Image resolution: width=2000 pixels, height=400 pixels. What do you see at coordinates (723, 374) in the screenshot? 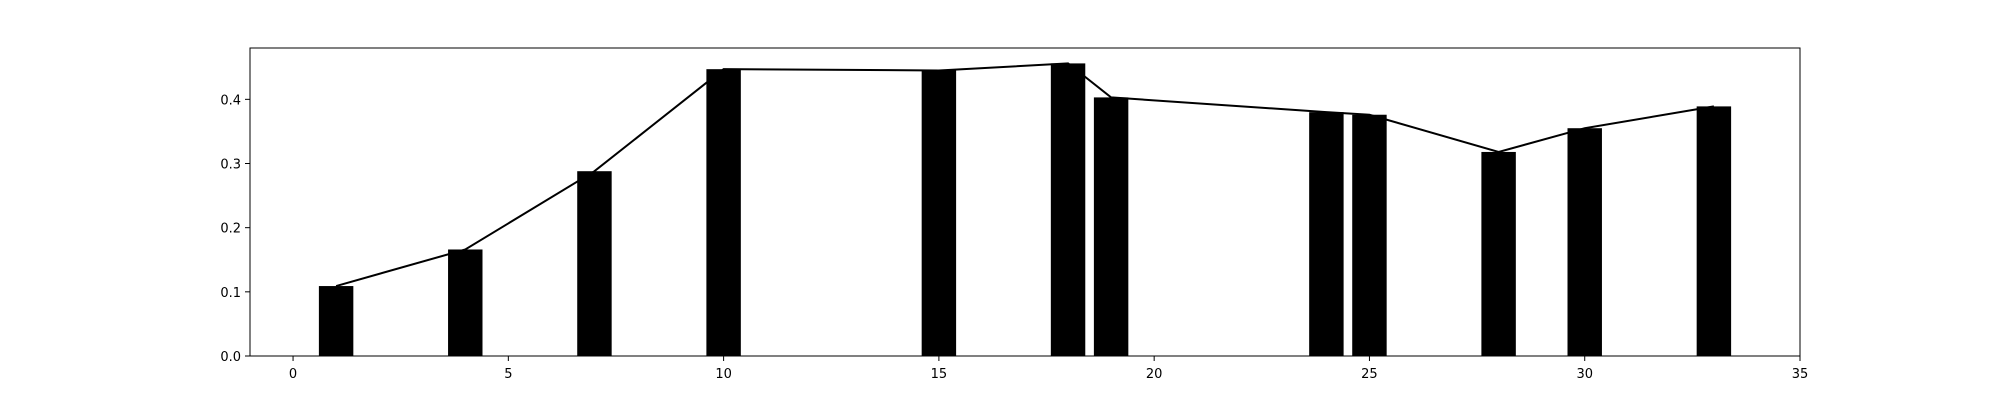
I see `x-tick-label: 10` at bounding box center [723, 374].